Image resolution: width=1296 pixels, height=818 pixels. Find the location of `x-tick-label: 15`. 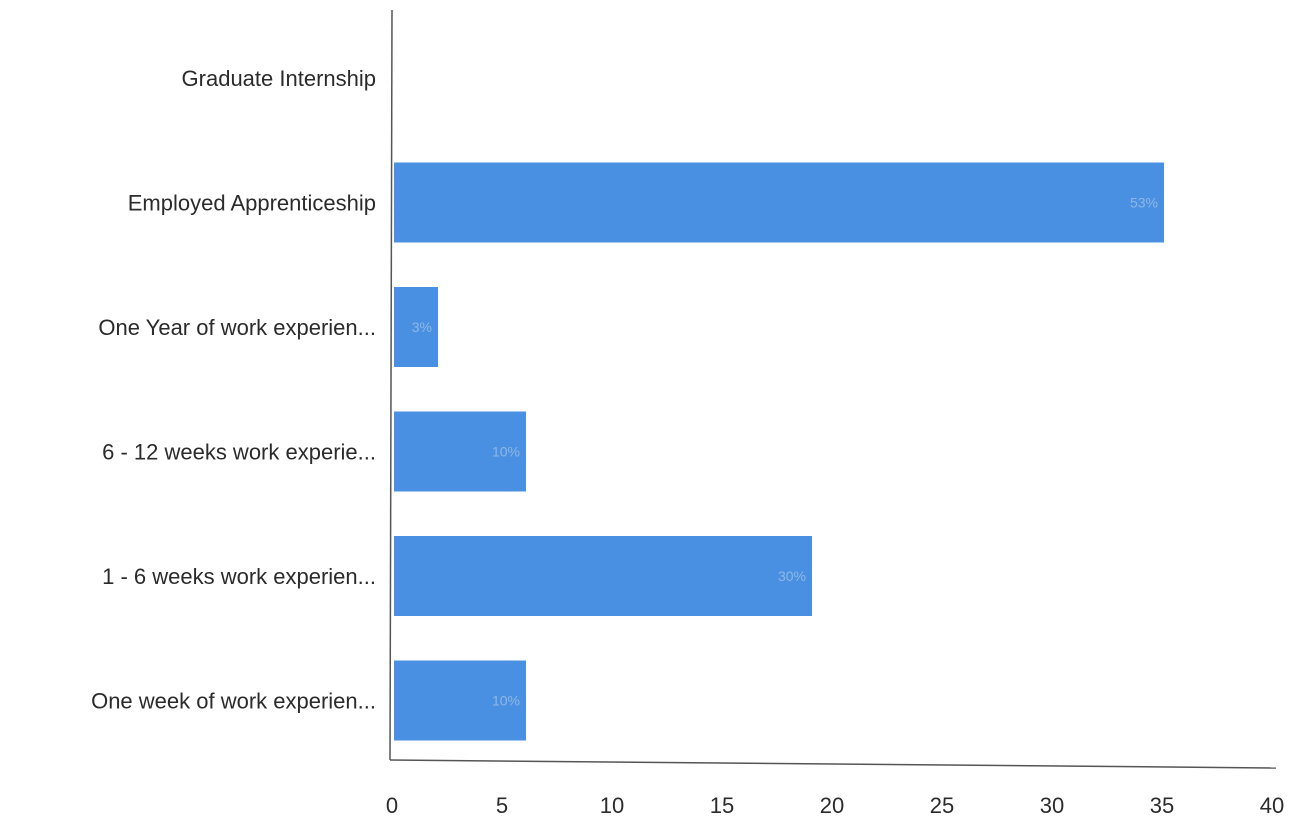

x-tick-label: 15 is located at coordinates (722, 805).